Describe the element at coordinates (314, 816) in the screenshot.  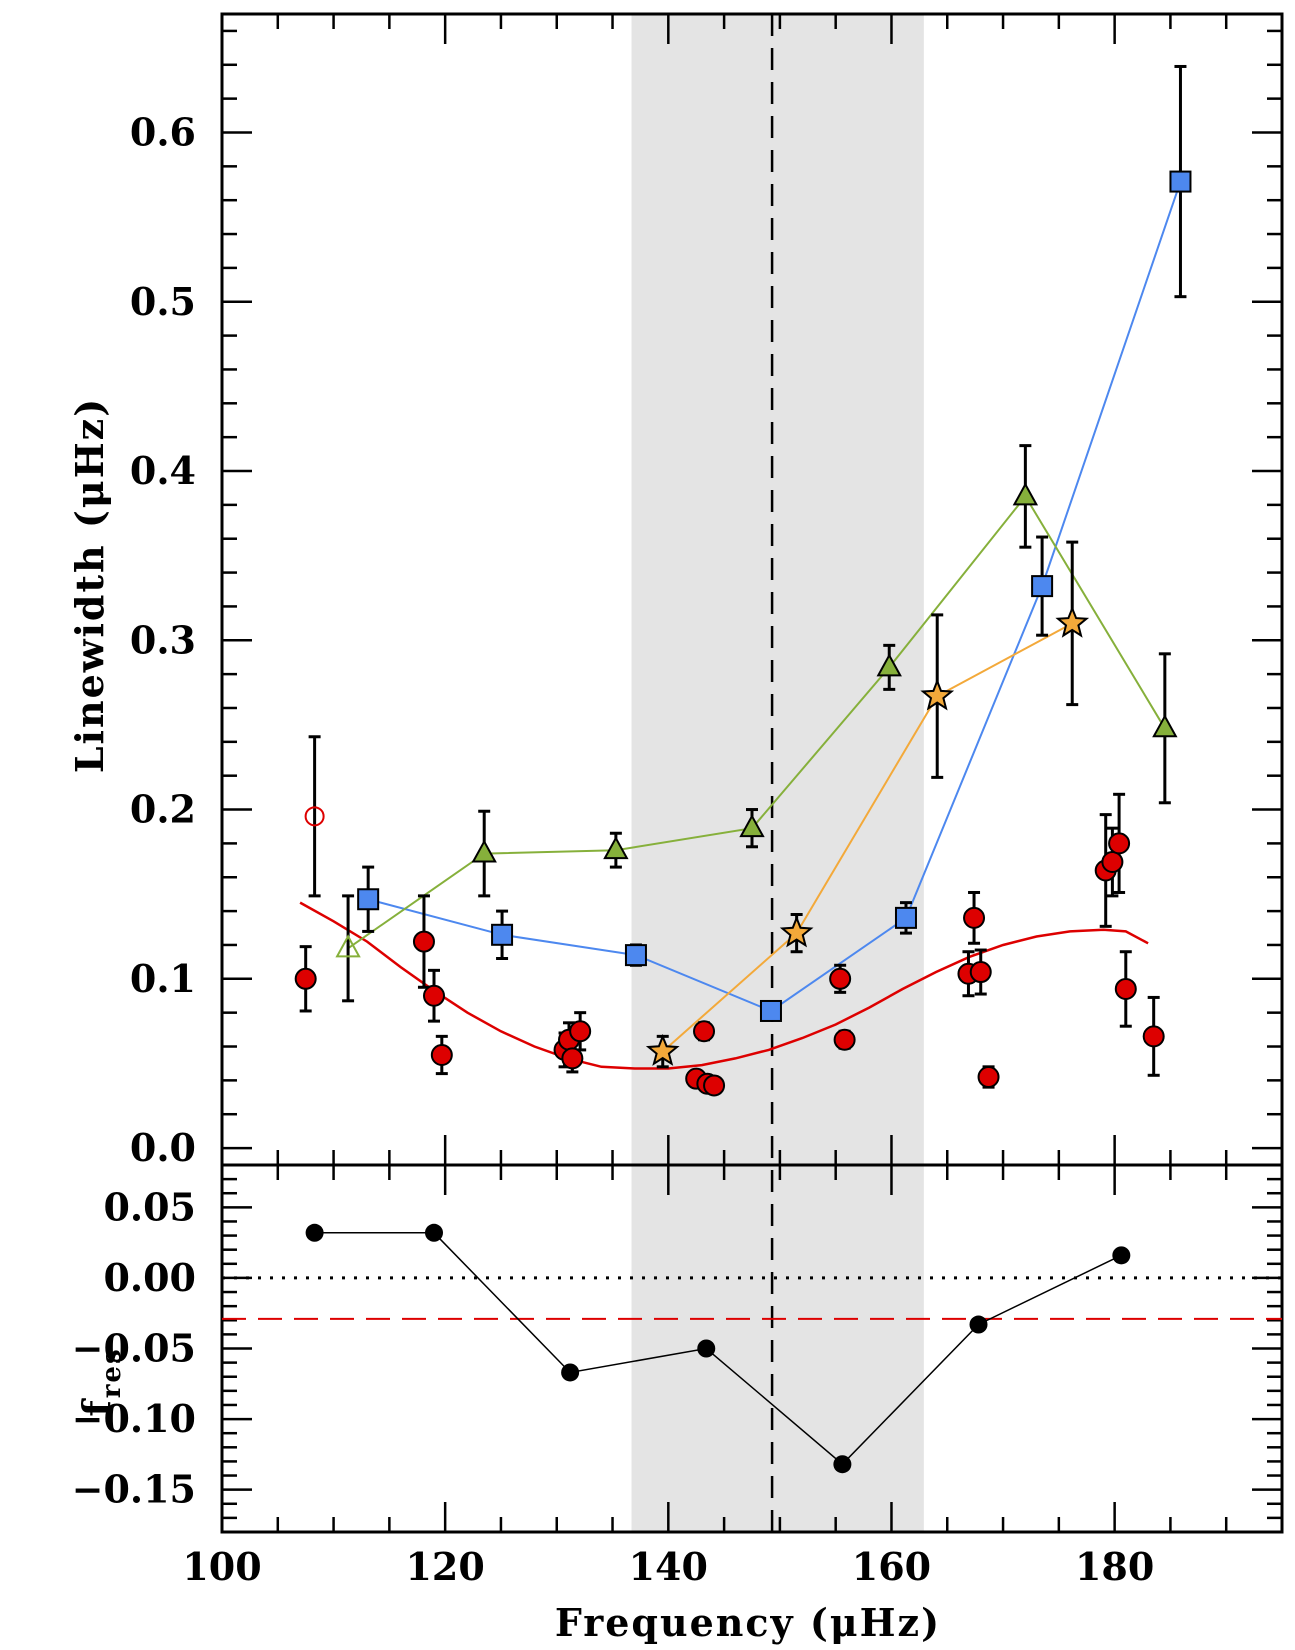
I see `red-open-circle-point` at that location.